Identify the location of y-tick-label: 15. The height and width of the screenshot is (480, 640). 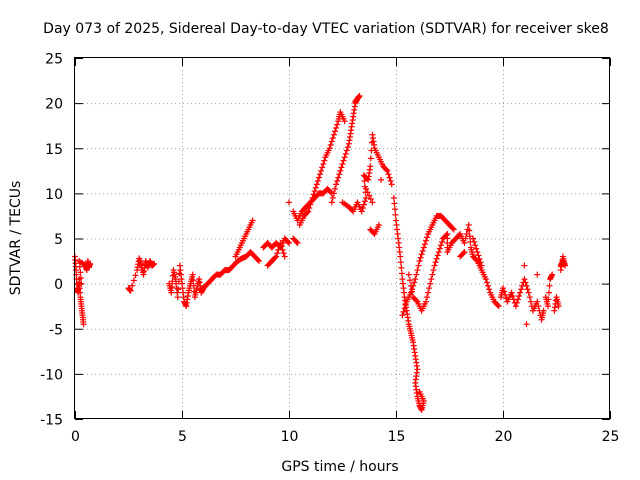
(54, 150).